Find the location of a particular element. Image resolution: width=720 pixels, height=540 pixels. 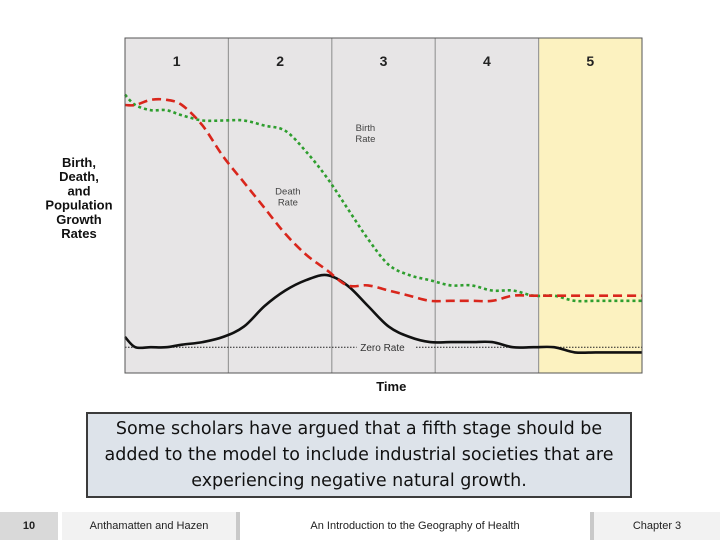

series-label-birth-rate: Birth Rate is located at coordinates (365, 134).